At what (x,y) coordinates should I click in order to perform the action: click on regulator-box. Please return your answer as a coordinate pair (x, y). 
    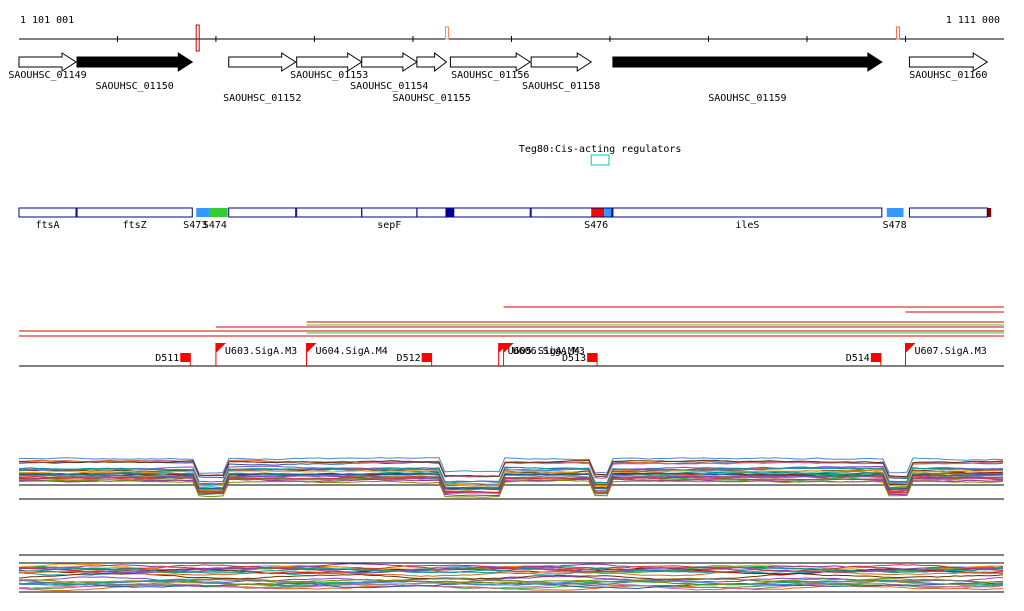
    Looking at the image, I should click on (600, 160).